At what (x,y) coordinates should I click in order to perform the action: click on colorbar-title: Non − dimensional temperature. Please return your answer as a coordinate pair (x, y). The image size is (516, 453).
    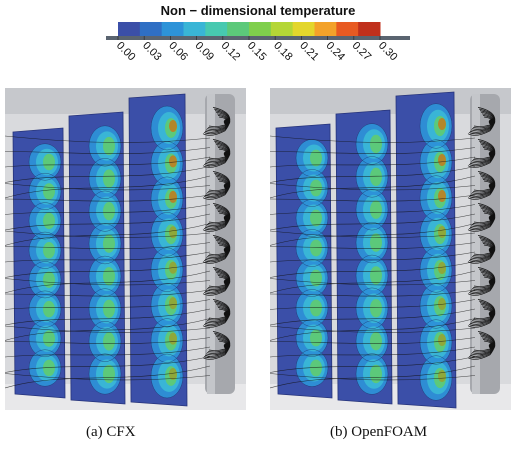
    Looking at the image, I should click on (258, 10).